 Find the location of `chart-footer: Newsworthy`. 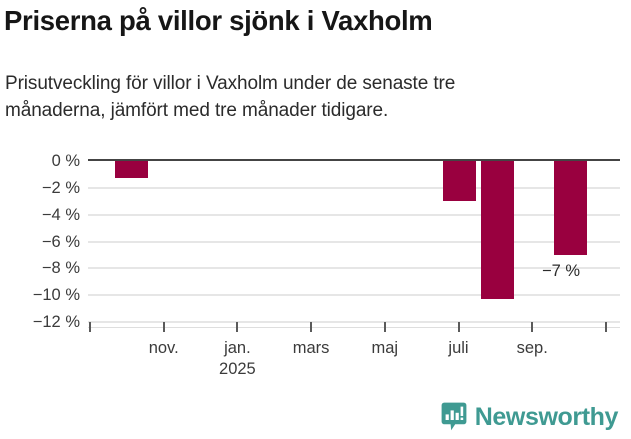

chart-footer: Newsworthy is located at coordinates (315, 418).